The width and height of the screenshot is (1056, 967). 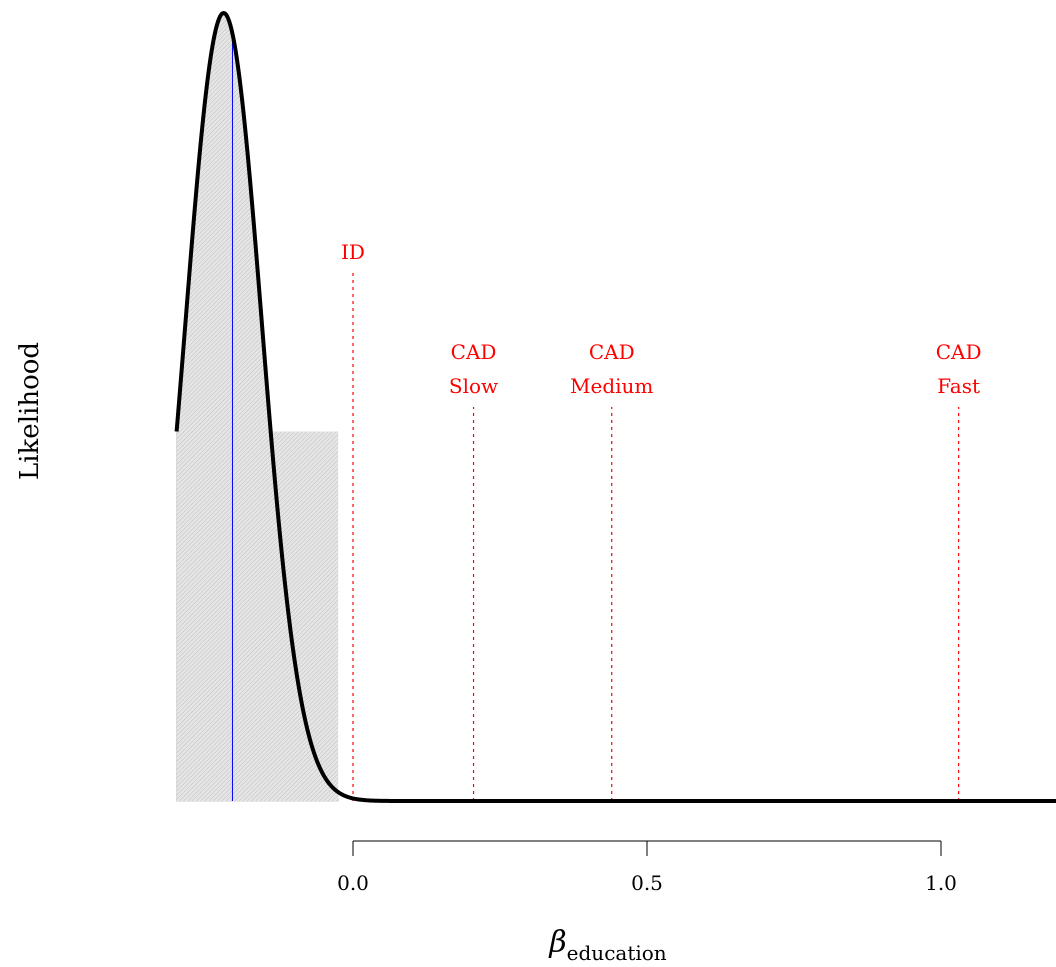 I want to click on reference-label: Fast, so click(x=958, y=386).